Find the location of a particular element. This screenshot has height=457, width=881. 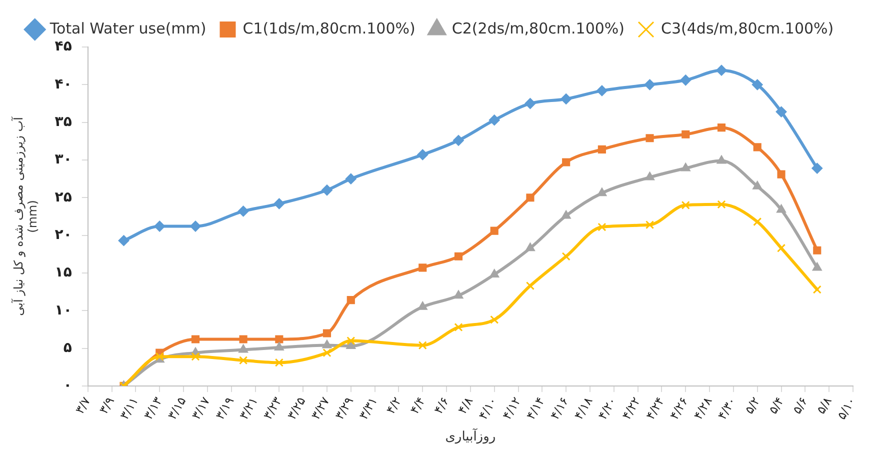

y-tick-label: ۱۰ is located at coordinates (63, 310).